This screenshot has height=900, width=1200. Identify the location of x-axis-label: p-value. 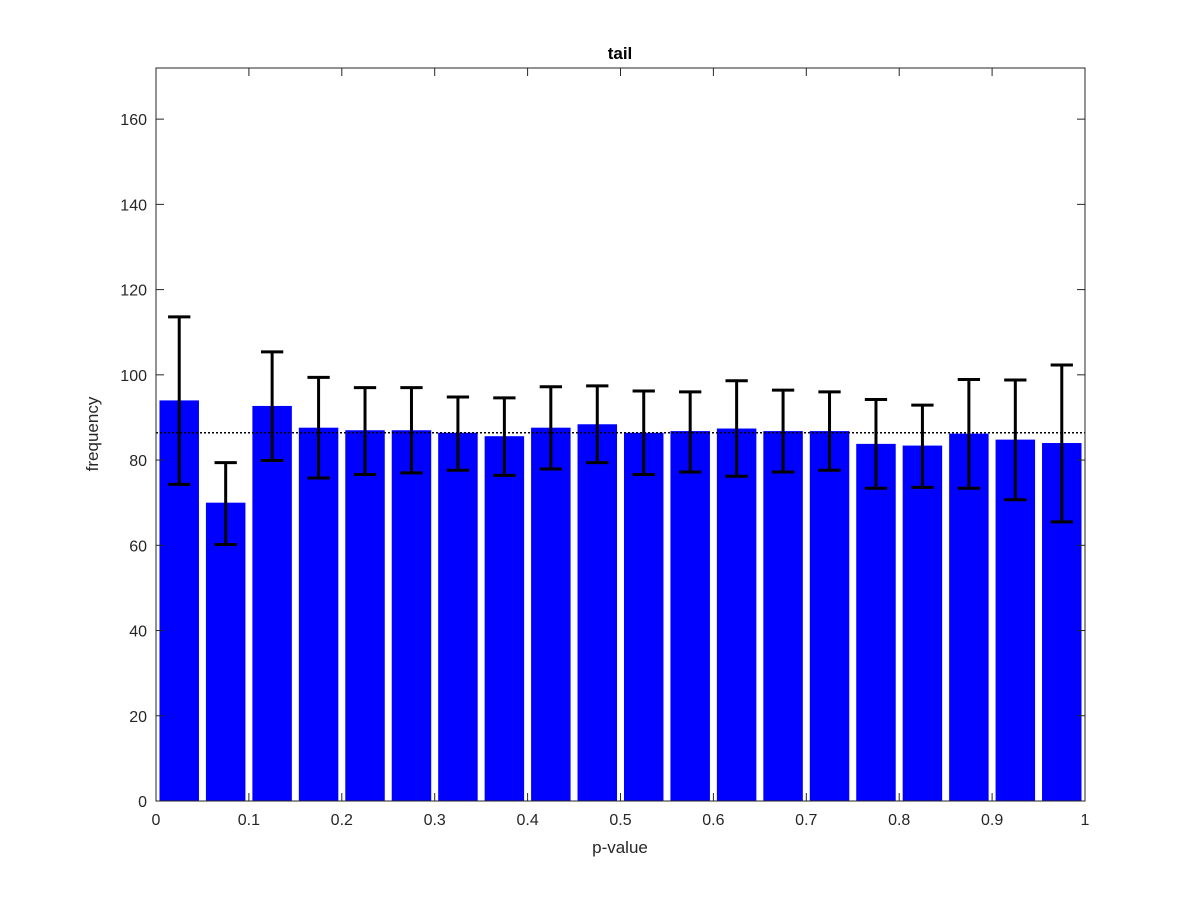
(620, 847).